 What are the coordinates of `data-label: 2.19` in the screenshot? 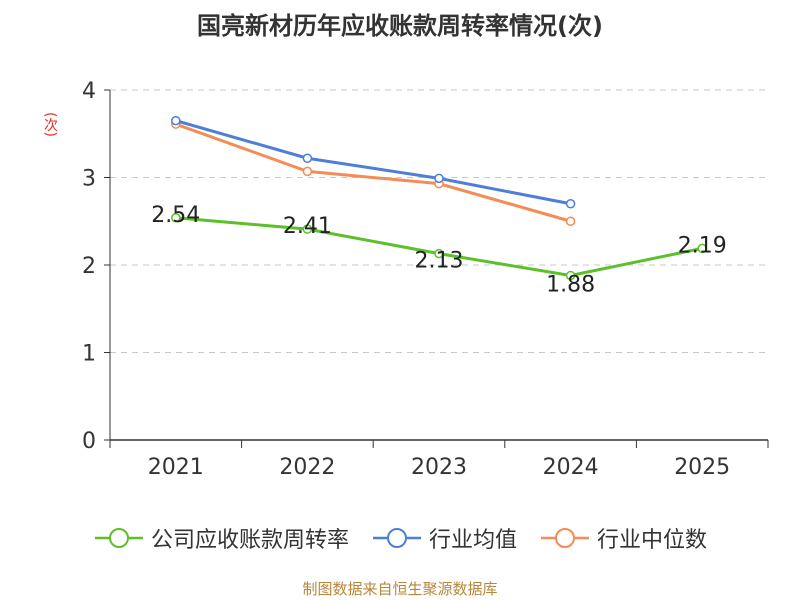 It's located at (702, 245).